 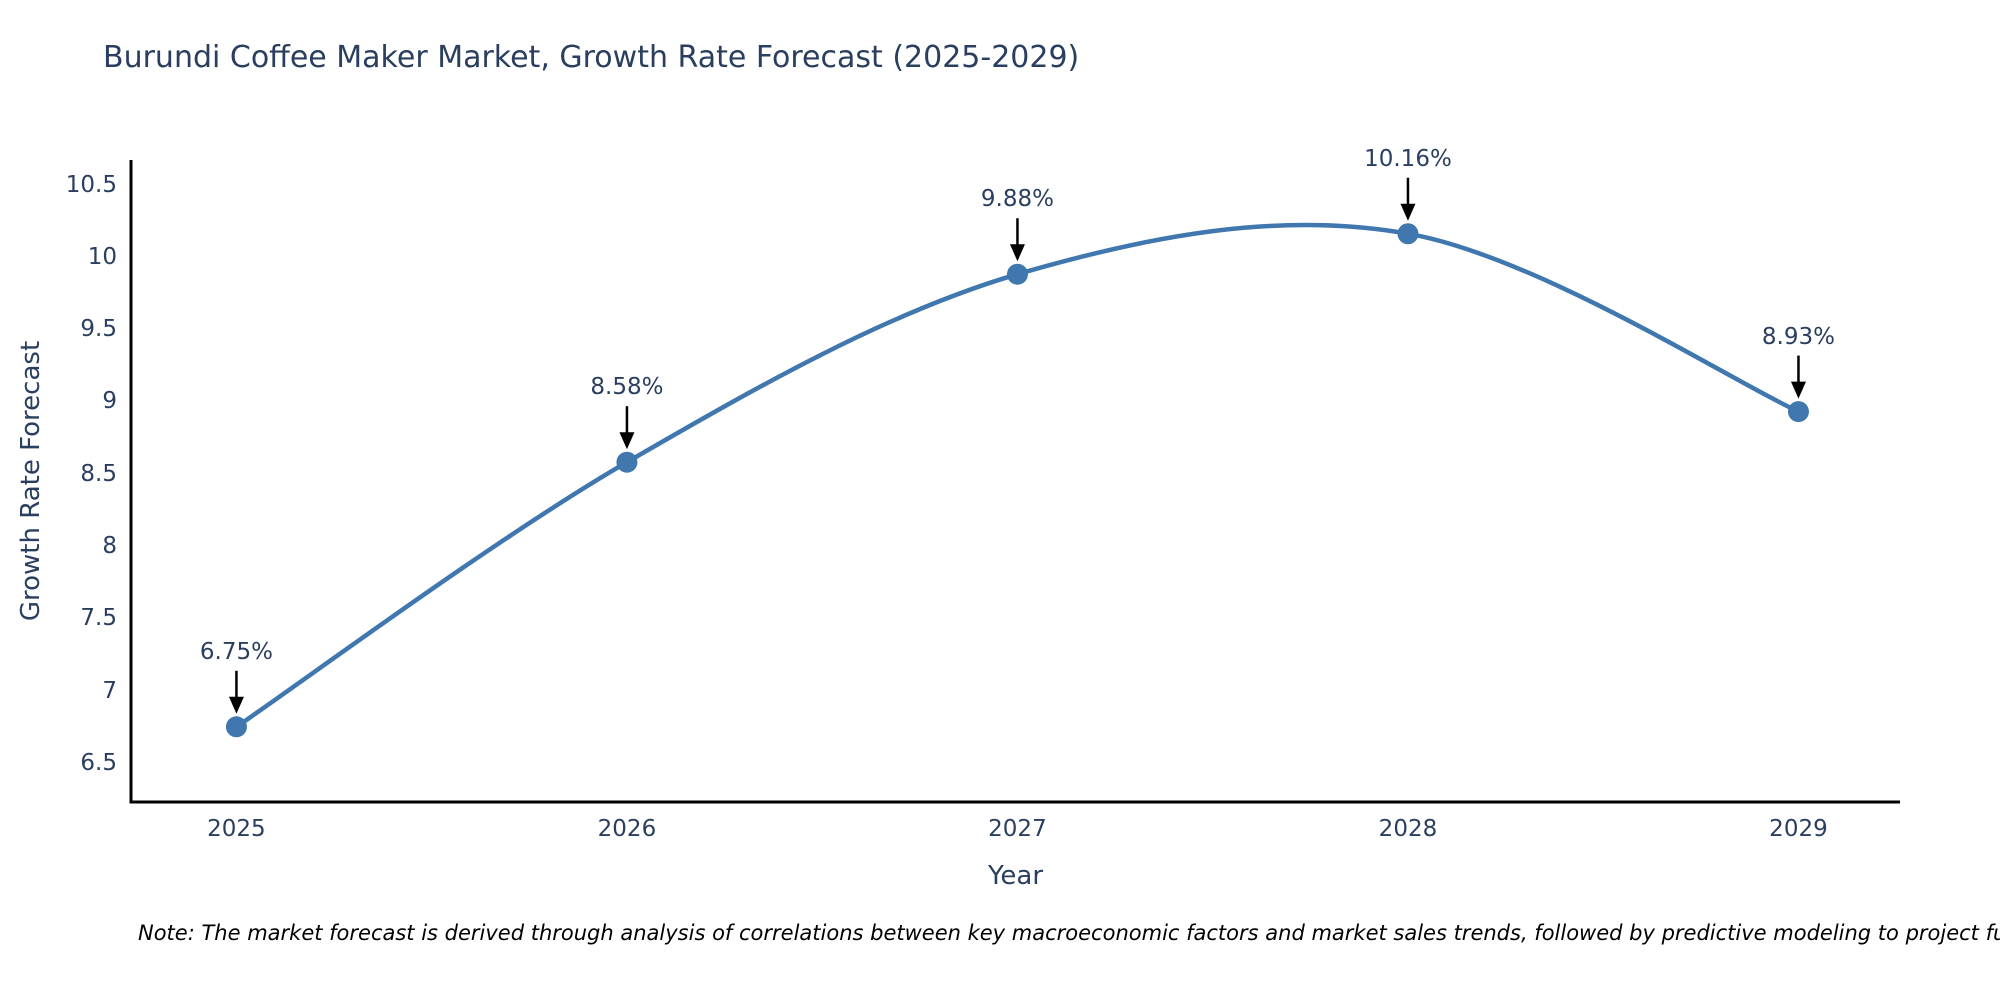 I want to click on y-tick-label: 7, so click(x=109, y=690).